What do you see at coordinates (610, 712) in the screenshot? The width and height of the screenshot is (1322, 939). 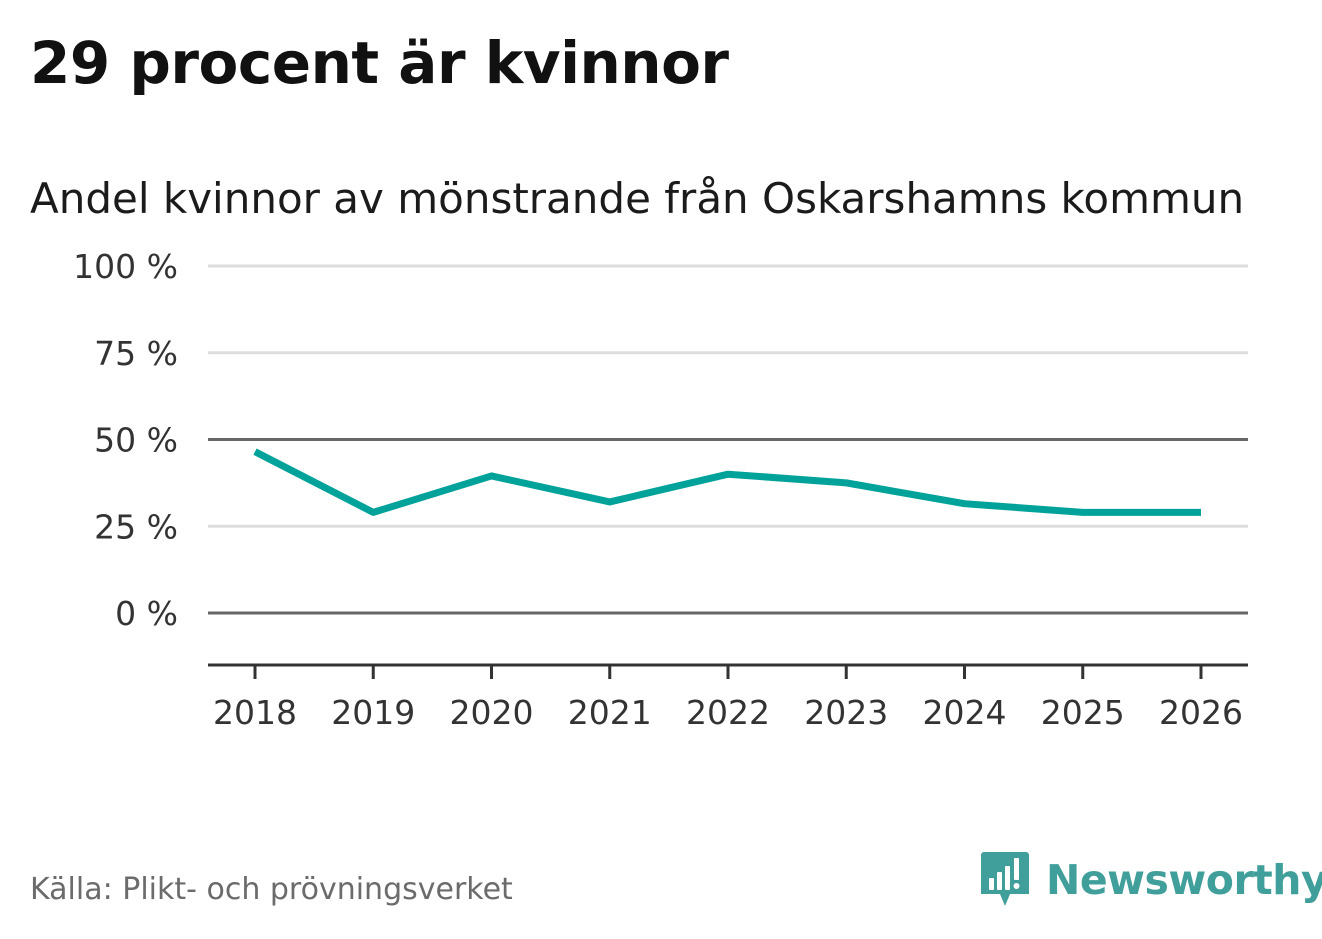 I see `x-tick-label-2021: 2021` at bounding box center [610, 712].